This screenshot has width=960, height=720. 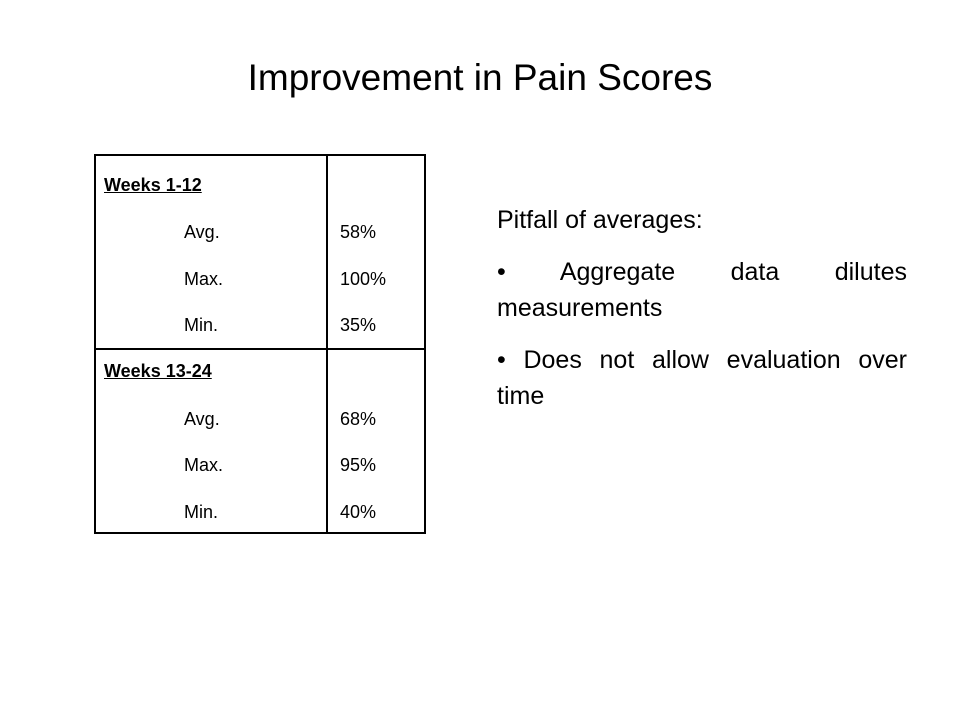 What do you see at coordinates (327, 344) in the screenshot?
I see `column-divider` at bounding box center [327, 344].